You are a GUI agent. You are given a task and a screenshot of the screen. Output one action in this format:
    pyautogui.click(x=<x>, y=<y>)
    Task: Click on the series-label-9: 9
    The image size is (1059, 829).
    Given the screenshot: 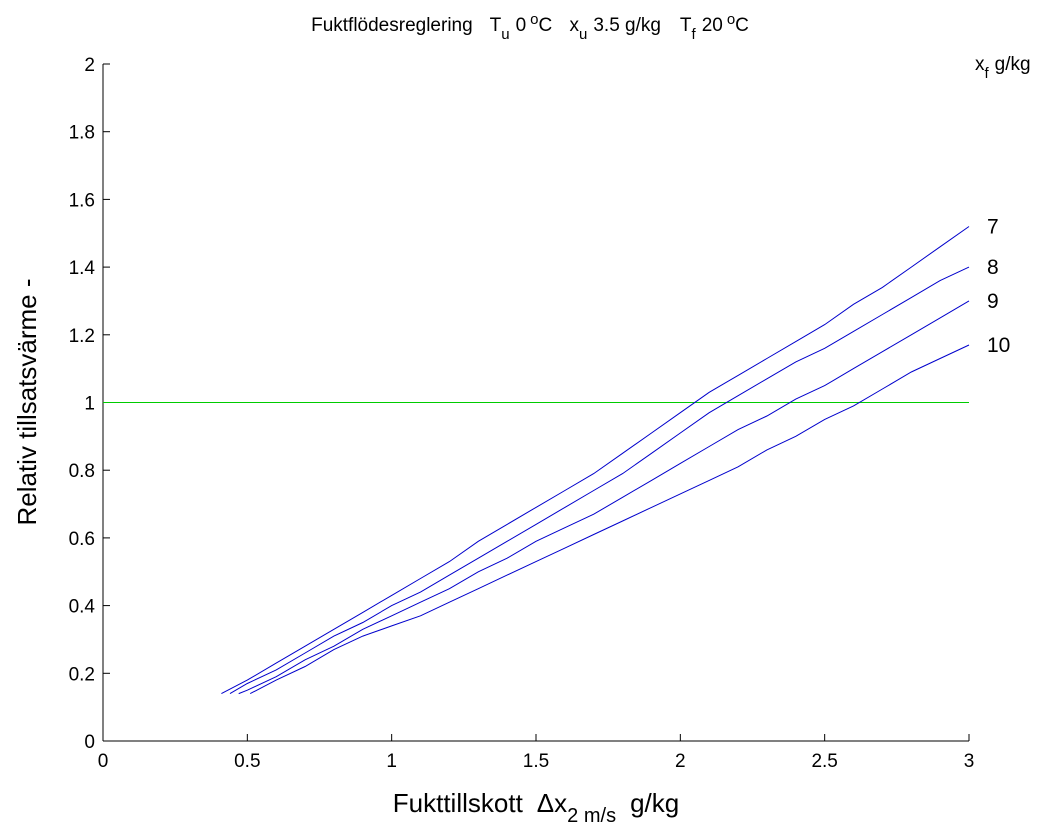 What is the action you would take?
    pyautogui.click(x=993, y=301)
    